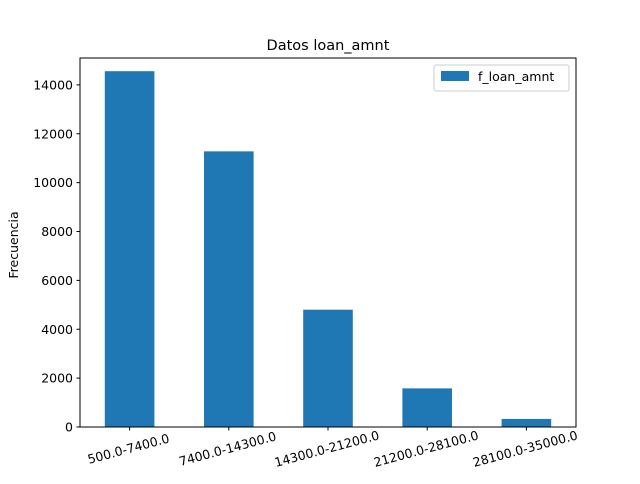 The height and width of the screenshot is (484, 640). Describe the element at coordinates (53, 182) in the screenshot. I see `y-tick-label: 10000` at that location.